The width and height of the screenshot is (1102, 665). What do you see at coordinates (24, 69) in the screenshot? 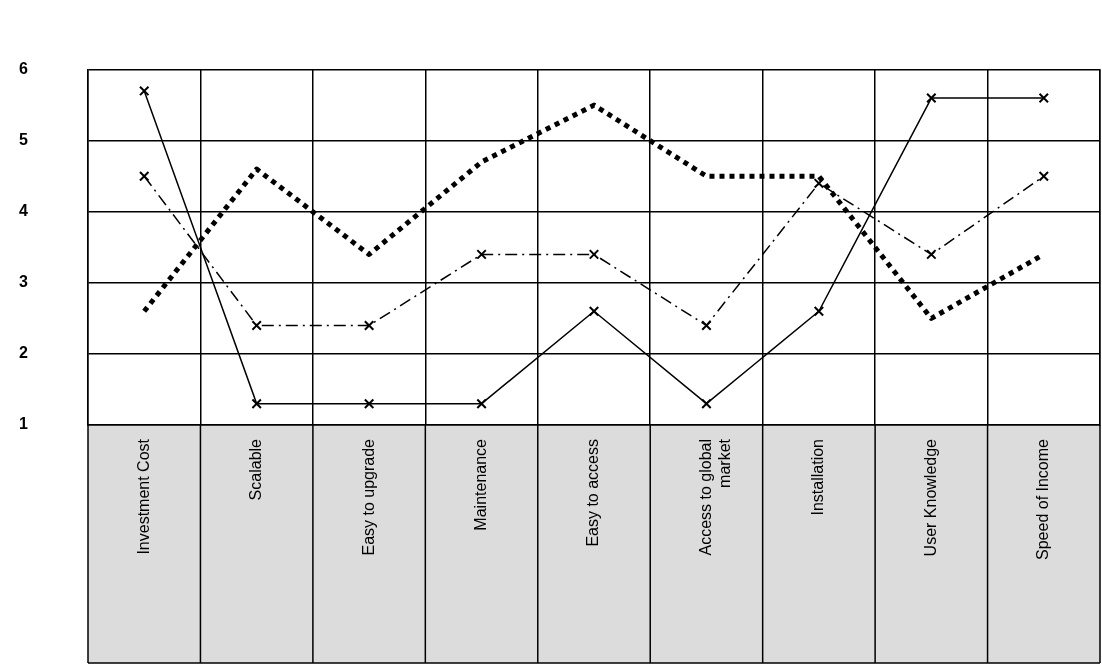
I see `y-tick-label: 6` at bounding box center [24, 69].